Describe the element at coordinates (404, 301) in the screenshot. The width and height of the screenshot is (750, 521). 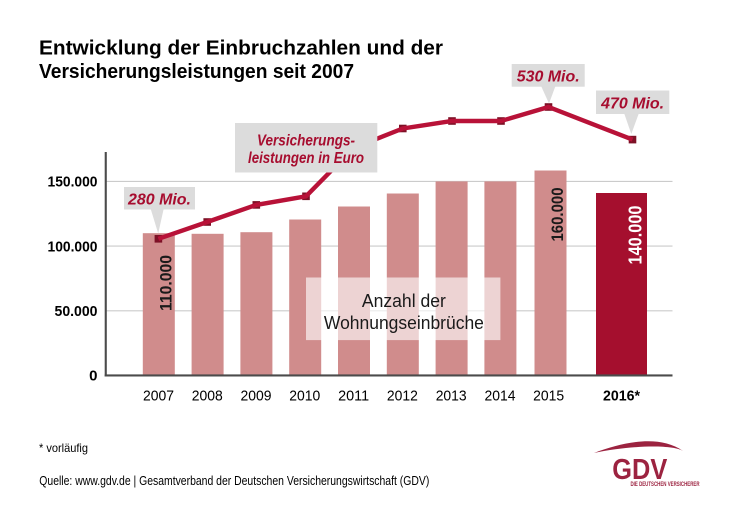
I see `svg-text: Anzahl der` at that location.